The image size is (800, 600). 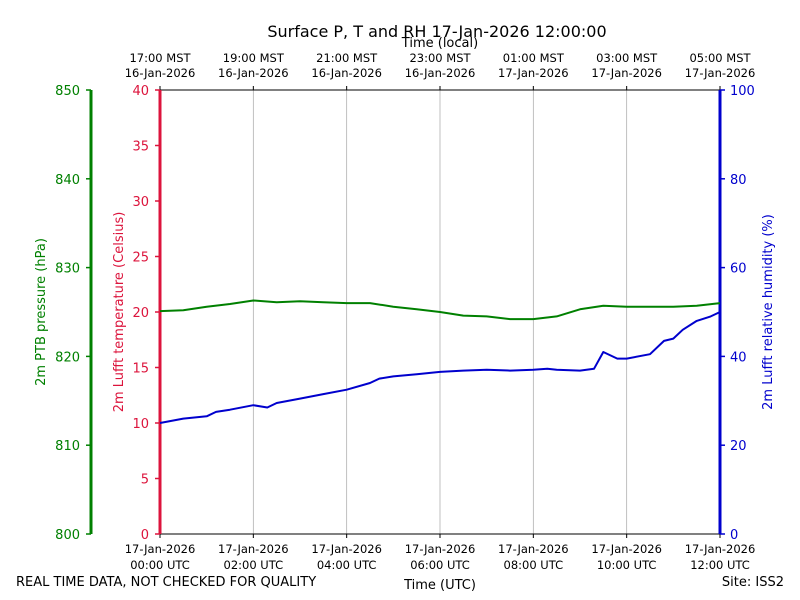 What do you see at coordinates (140, 424) in the screenshot?
I see `temperature-tick-label: 10` at bounding box center [140, 424].